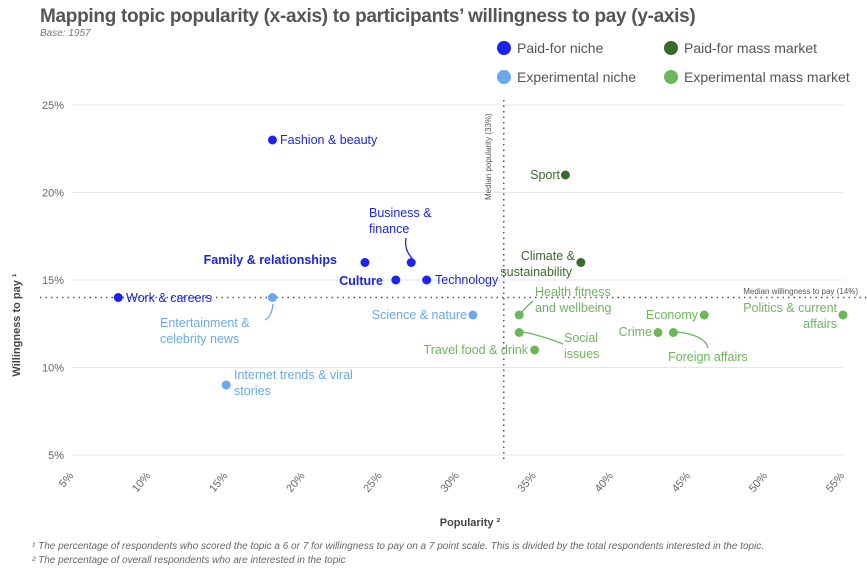  Describe the element at coordinates (419, 315) in the screenshot. I see `point-label-science-nature: Science & nature` at that location.